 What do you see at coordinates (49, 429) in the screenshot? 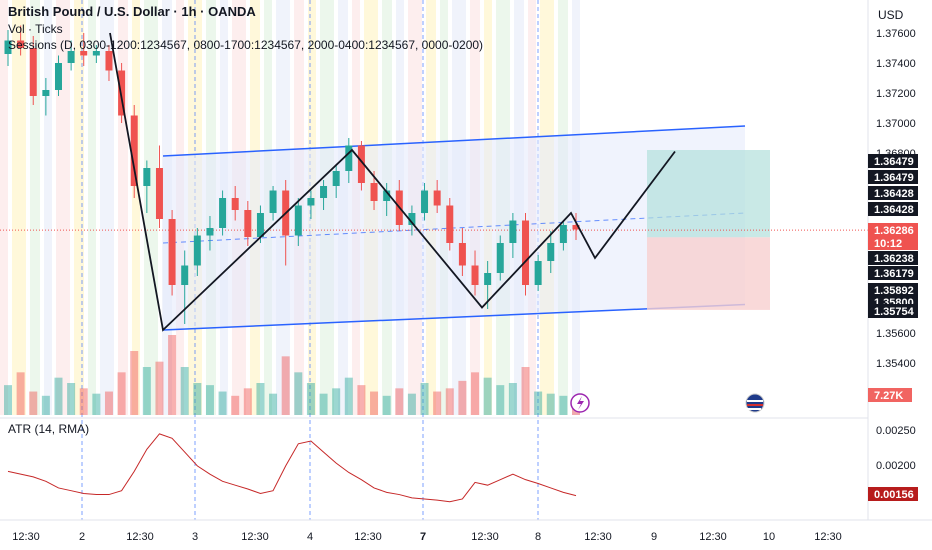
I see `atr-legend: ATR (14, RMA)` at bounding box center [49, 429].